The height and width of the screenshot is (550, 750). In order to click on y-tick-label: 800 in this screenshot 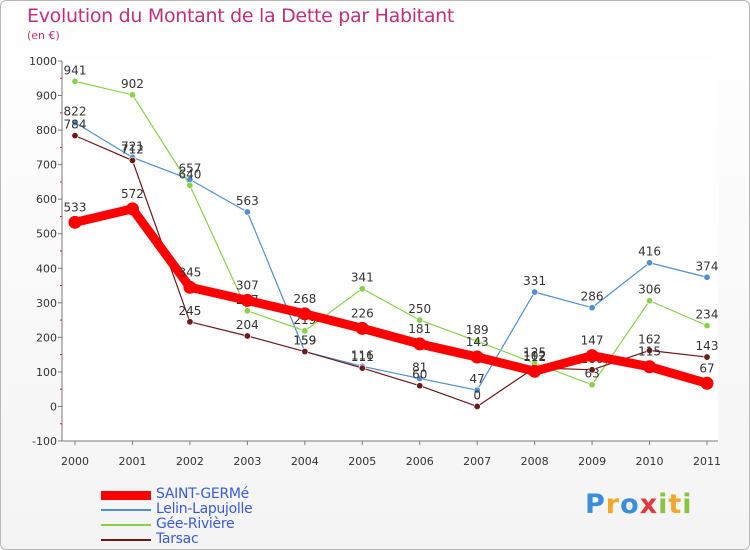, I will do `click(46, 130)`.